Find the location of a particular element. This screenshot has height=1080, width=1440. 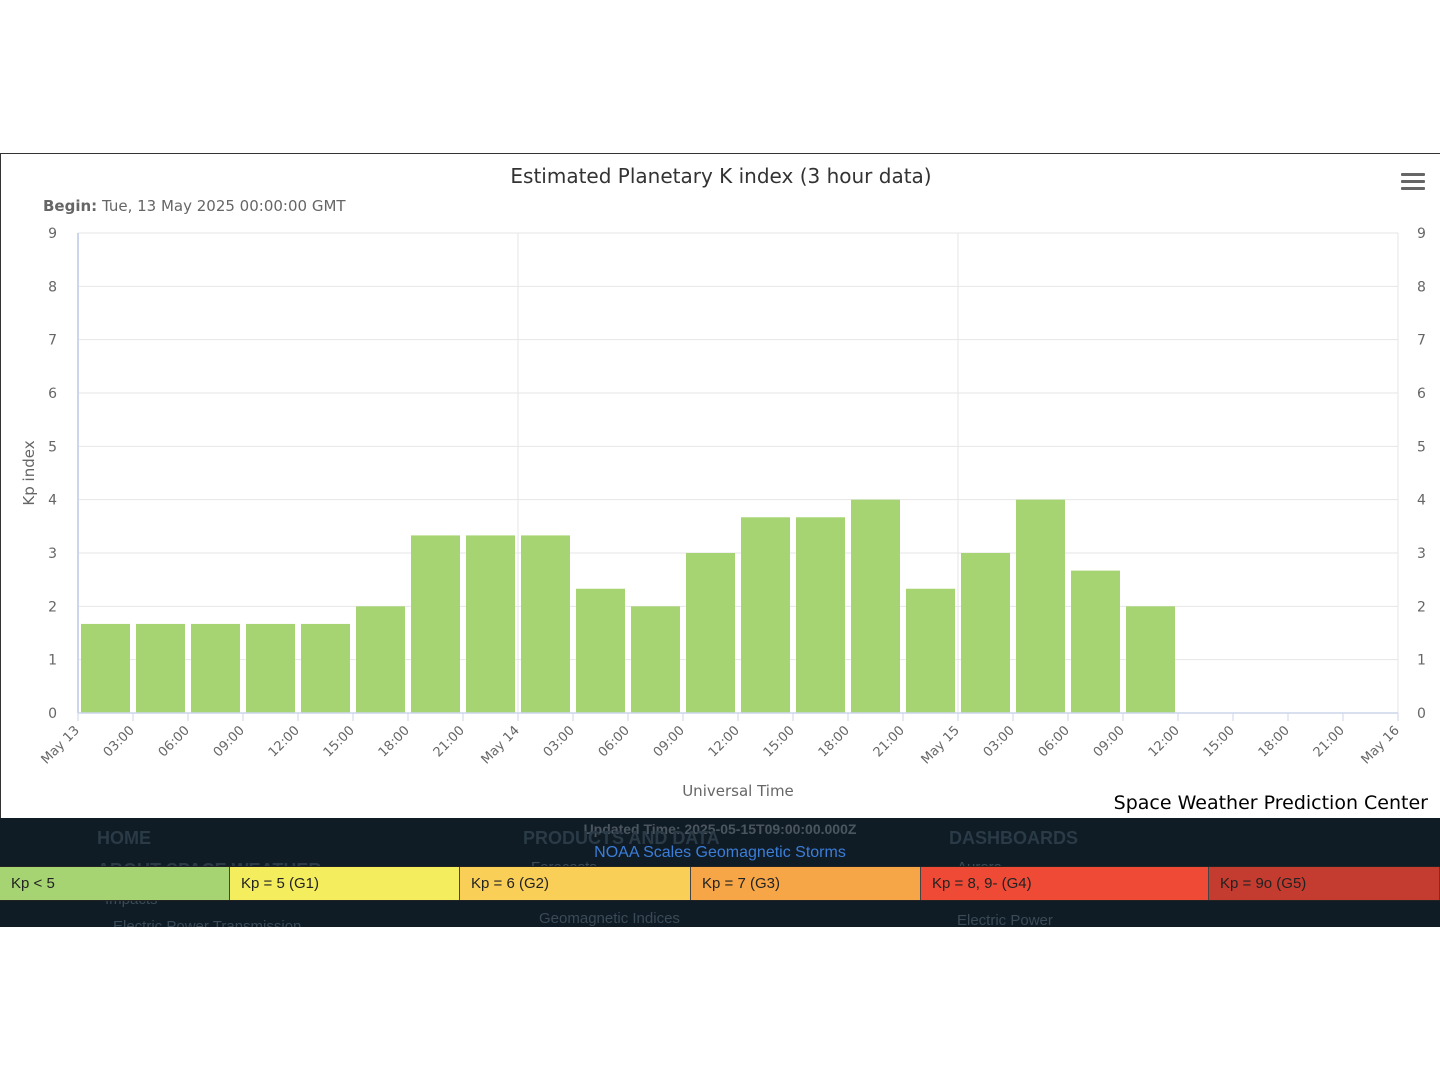

y-tick-label-left: 3 is located at coordinates (52, 554).